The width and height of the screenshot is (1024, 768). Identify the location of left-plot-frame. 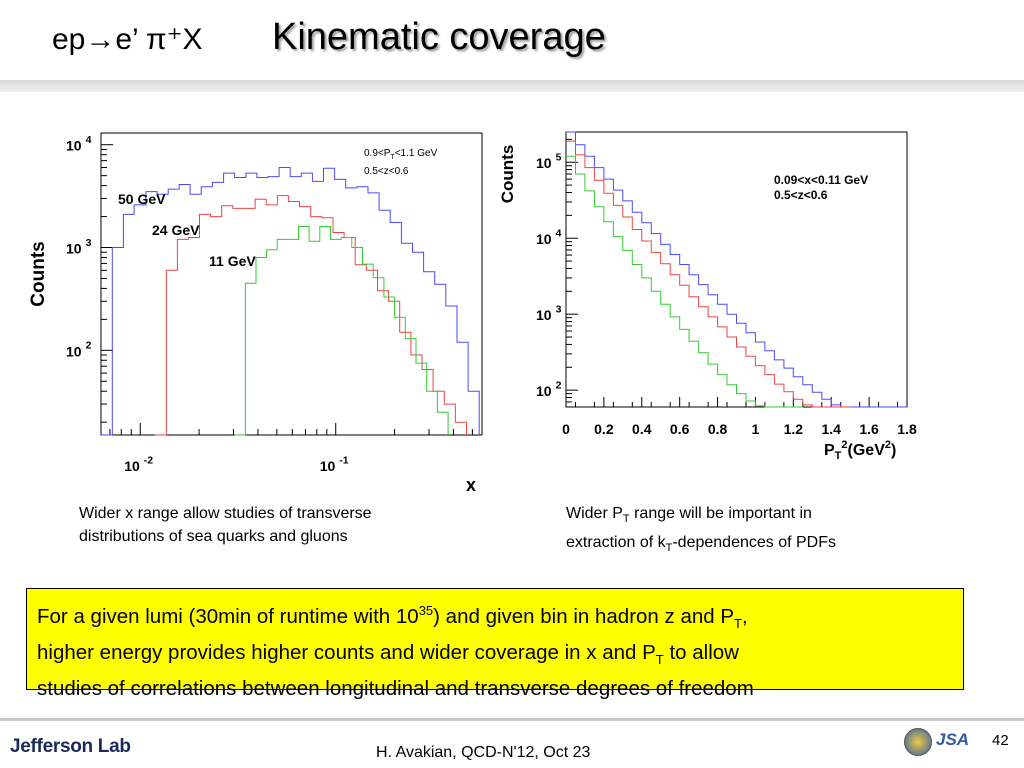
(291, 284).